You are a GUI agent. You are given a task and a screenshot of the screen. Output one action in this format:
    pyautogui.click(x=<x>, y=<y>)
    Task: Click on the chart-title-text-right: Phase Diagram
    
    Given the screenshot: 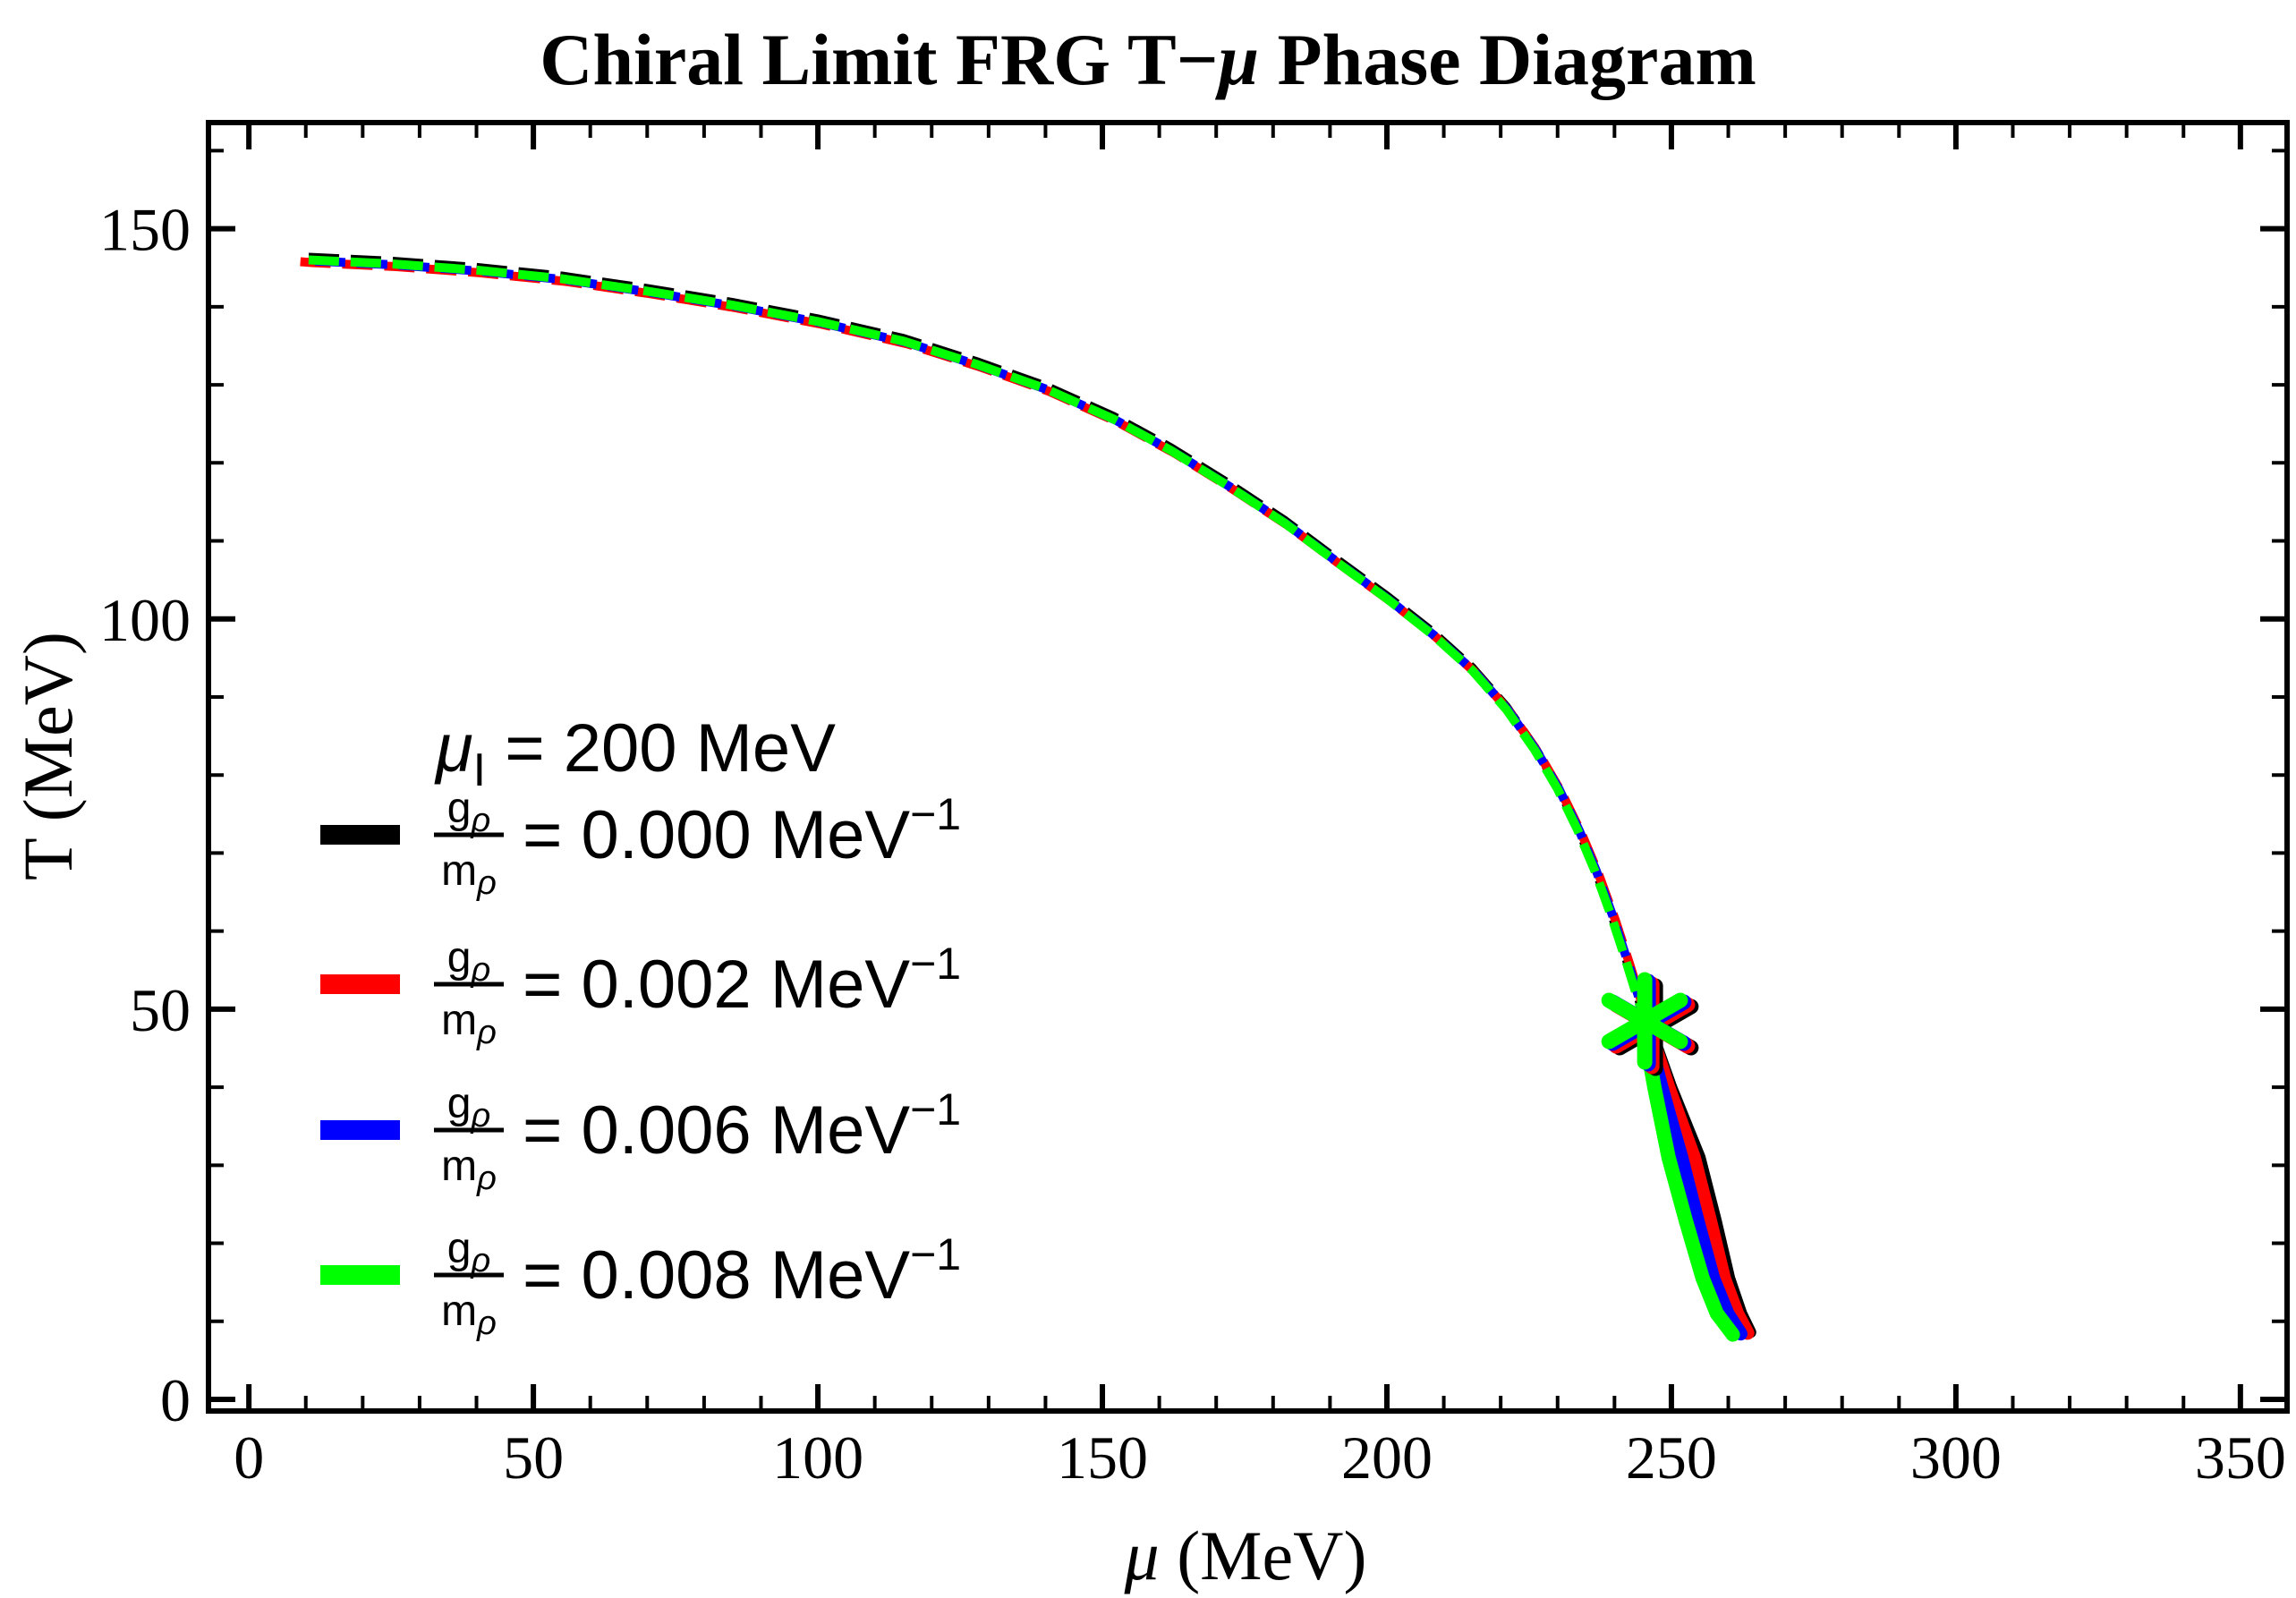 What is the action you would take?
    pyautogui.click(x=1507, y=59)
    